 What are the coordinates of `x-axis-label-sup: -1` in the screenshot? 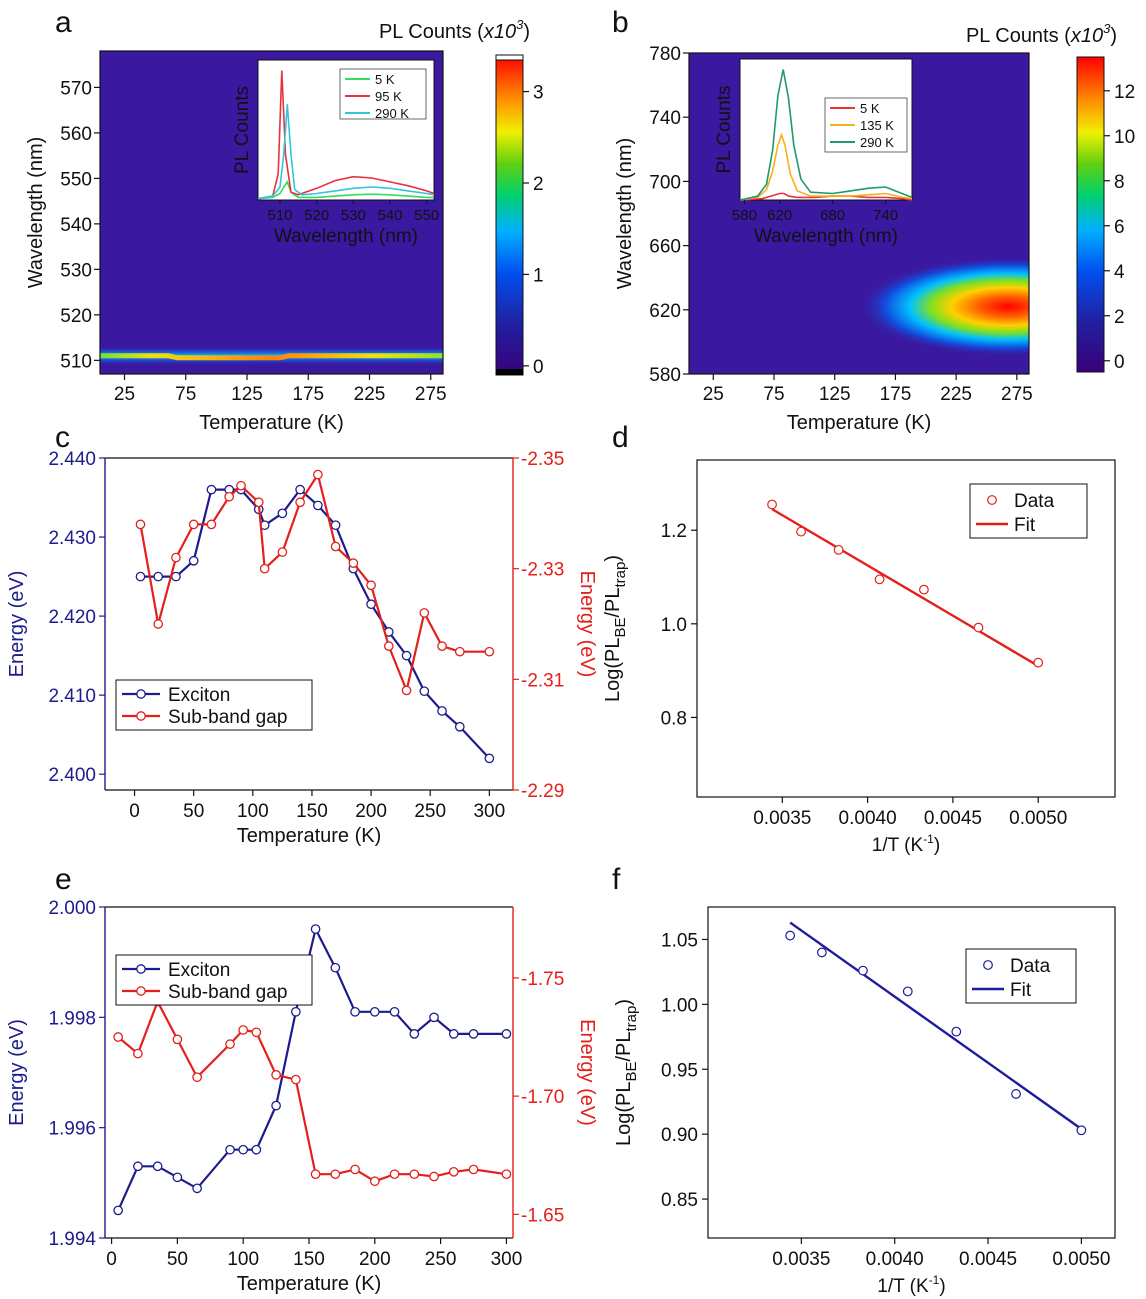 It's located at (928, 839).